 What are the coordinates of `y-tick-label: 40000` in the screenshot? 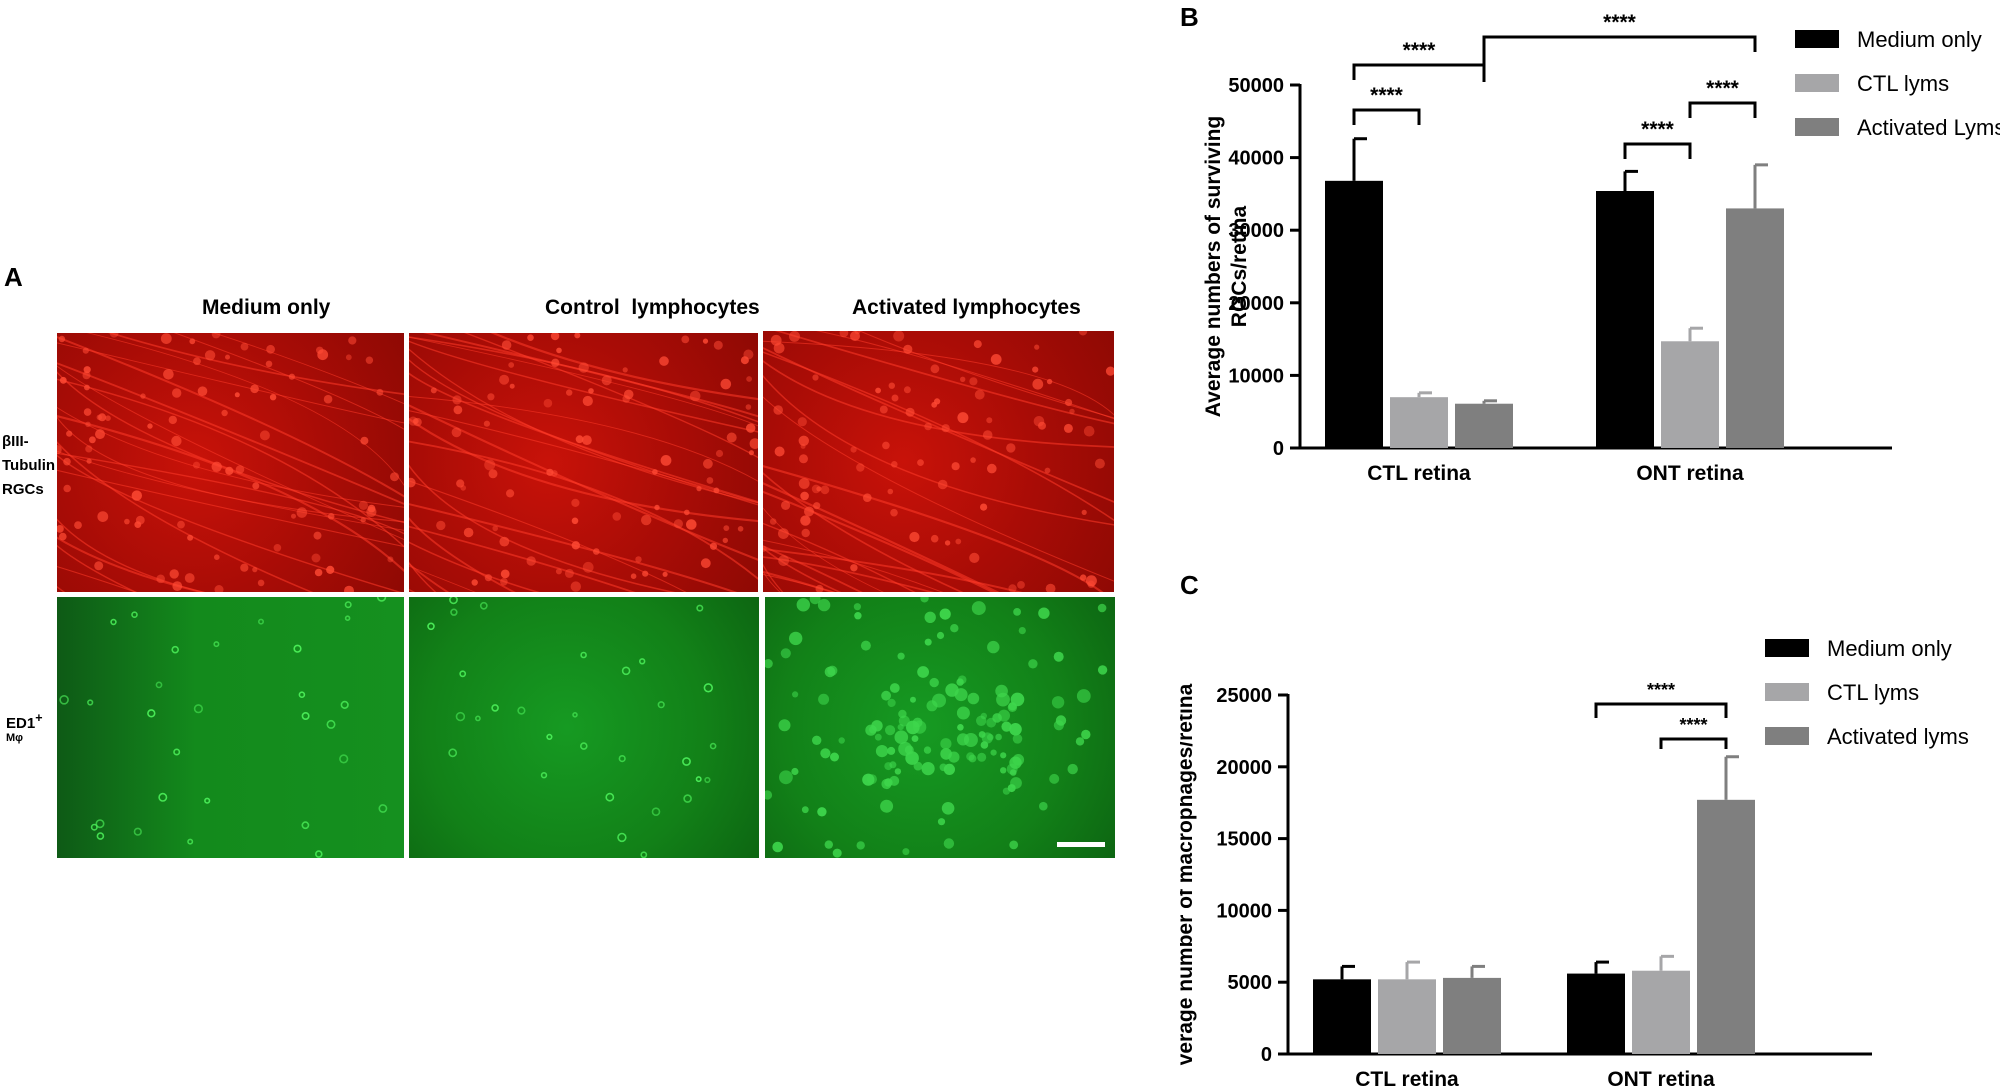 It's located at (1256, 159).